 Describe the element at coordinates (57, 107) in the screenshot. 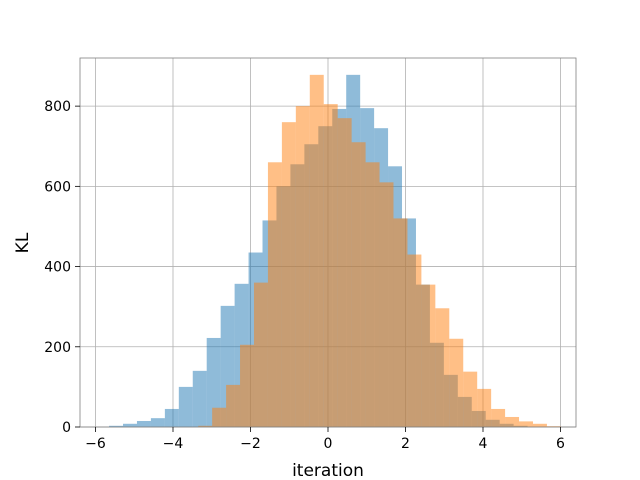

I see `y-tick-label: 800` at that location.